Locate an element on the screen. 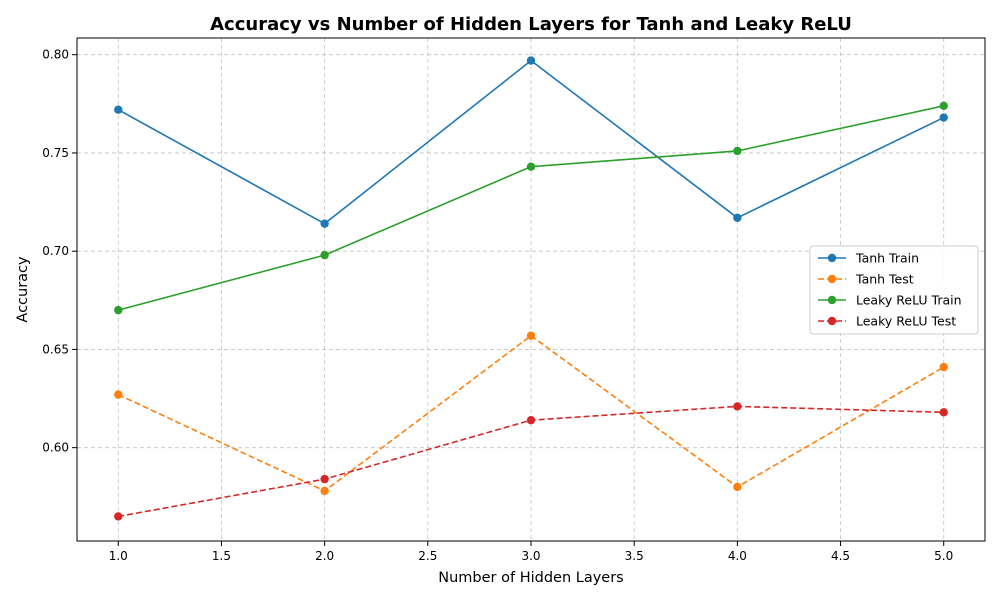 The image size is (1000, 600). x-tick-label: 4.5 is located at coordinates (840, 556).